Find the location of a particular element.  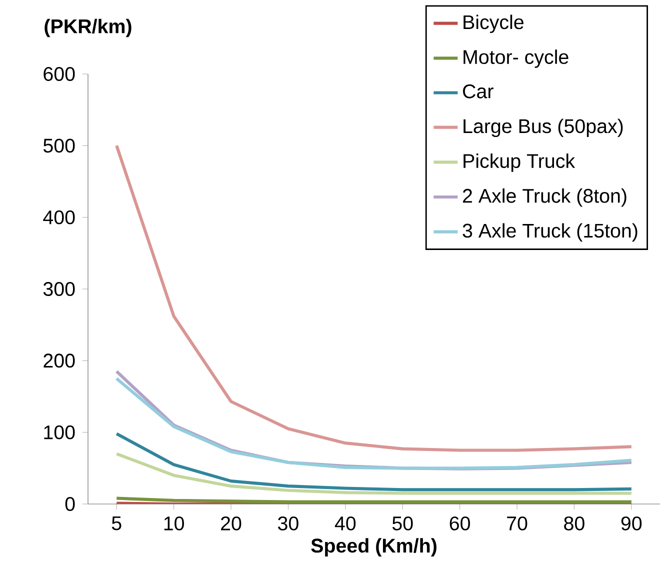

x-tick-label: 20 is located at coordinates (231, 523).